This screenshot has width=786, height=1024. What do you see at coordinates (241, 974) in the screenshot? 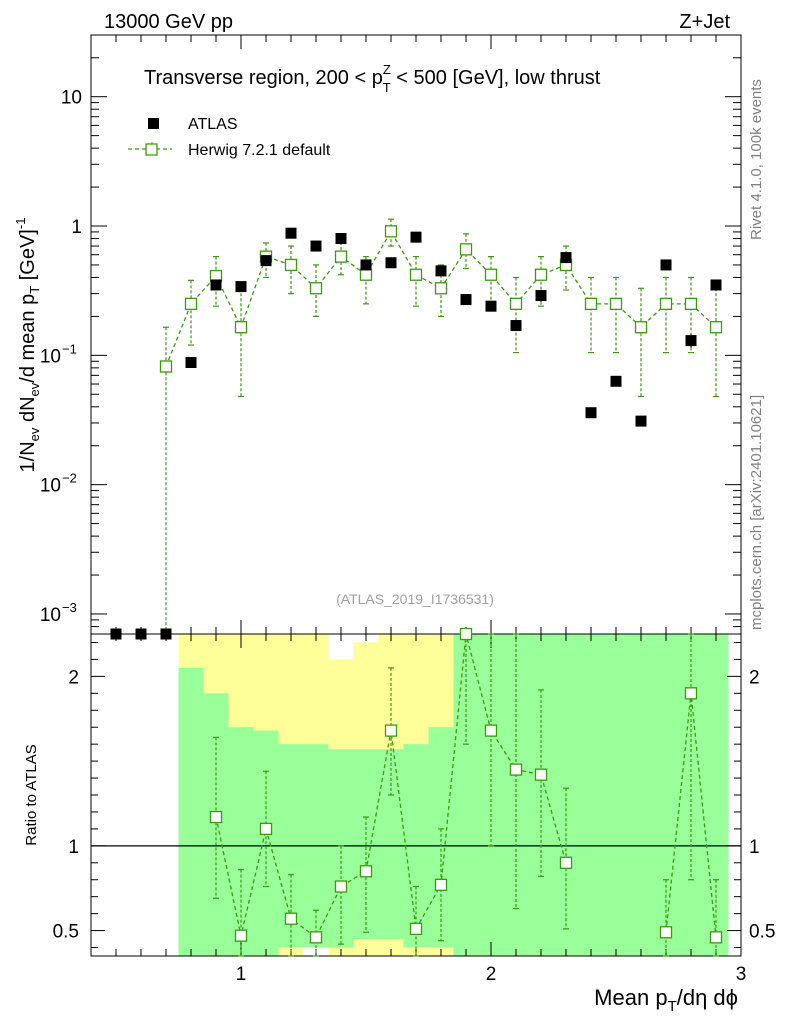
I see `x-tick-label: 1` at bounding box center [241, 974].